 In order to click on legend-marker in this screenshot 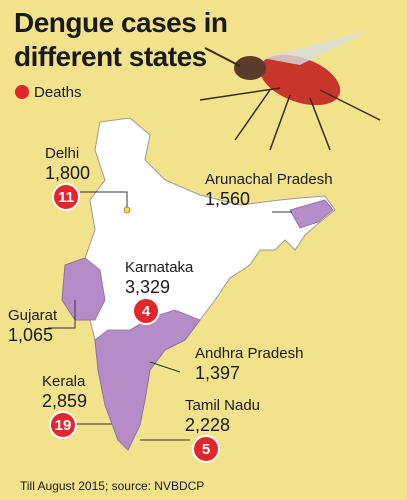, I will do `click(22, 92)`.